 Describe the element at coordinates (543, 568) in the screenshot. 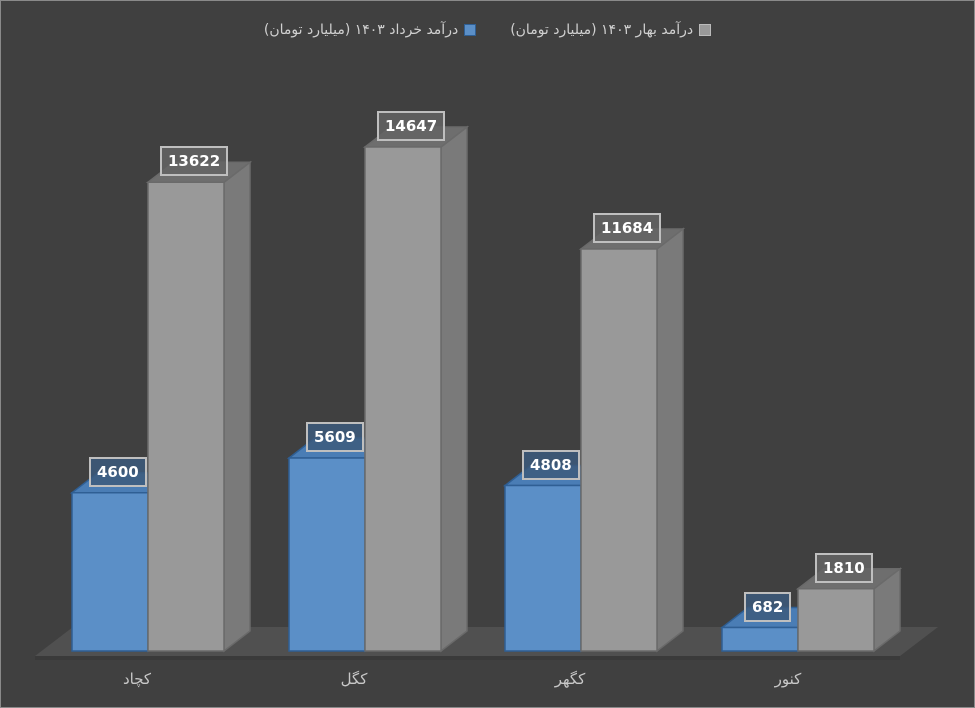

I see `bar-khordad-2-front` at that location.